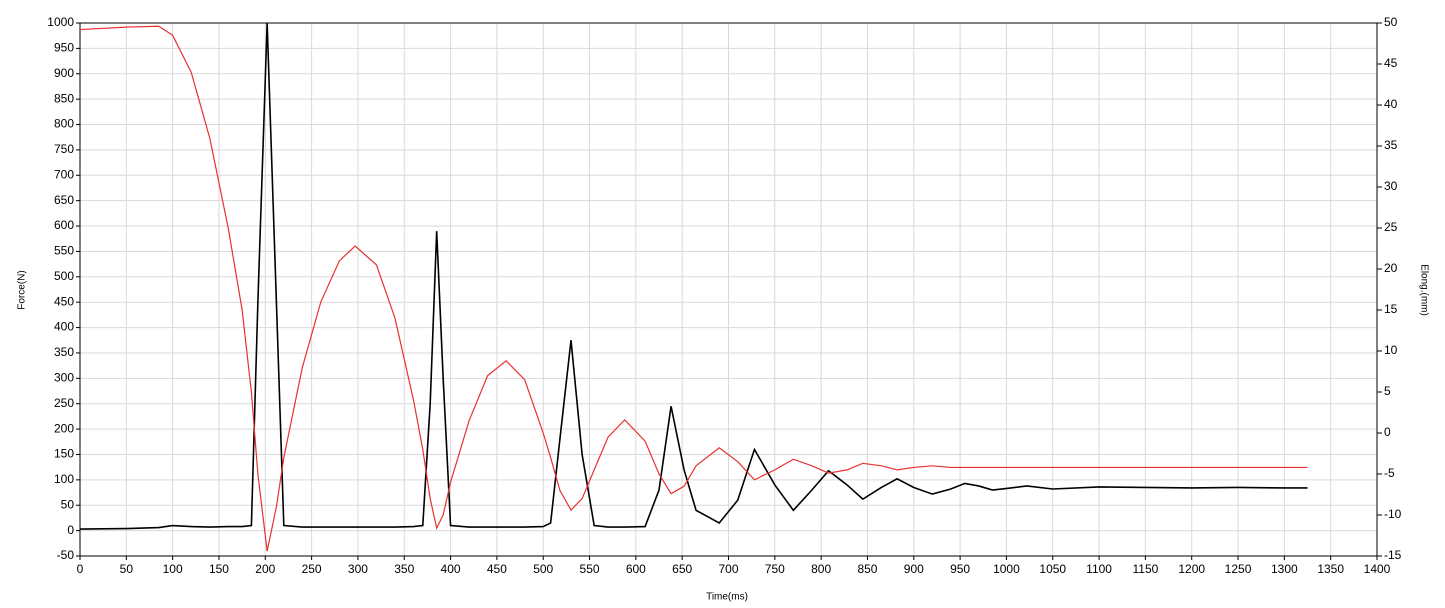 Image resolution: width=1445 pixels, height=608 pixels. Describe the element at coordinates (821, 569) in the screenshot. I see `x-tick-label: 800` at that location.